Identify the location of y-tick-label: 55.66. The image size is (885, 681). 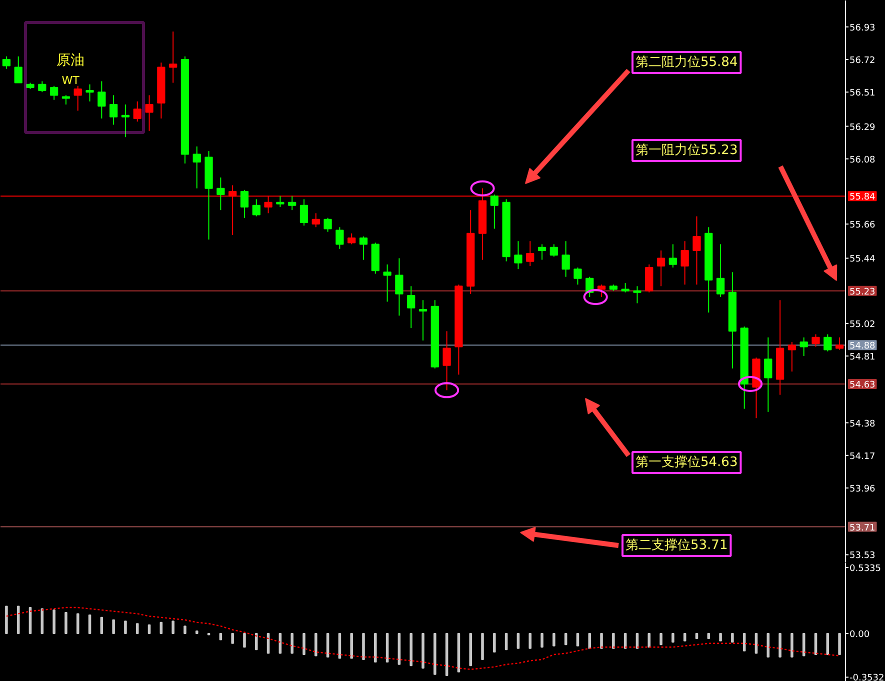
(863, 225).